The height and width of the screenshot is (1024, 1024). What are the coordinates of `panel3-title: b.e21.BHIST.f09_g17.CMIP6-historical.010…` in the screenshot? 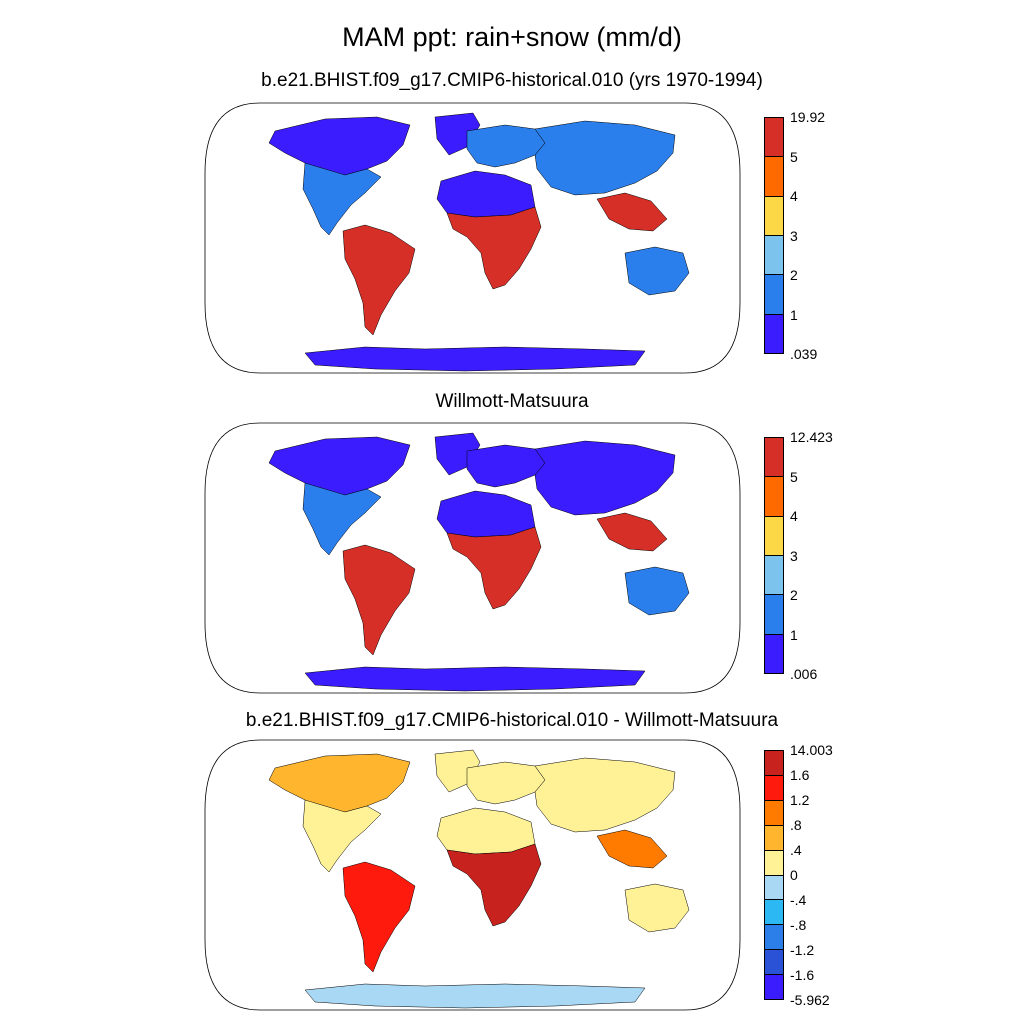 It's located at (512, 720).